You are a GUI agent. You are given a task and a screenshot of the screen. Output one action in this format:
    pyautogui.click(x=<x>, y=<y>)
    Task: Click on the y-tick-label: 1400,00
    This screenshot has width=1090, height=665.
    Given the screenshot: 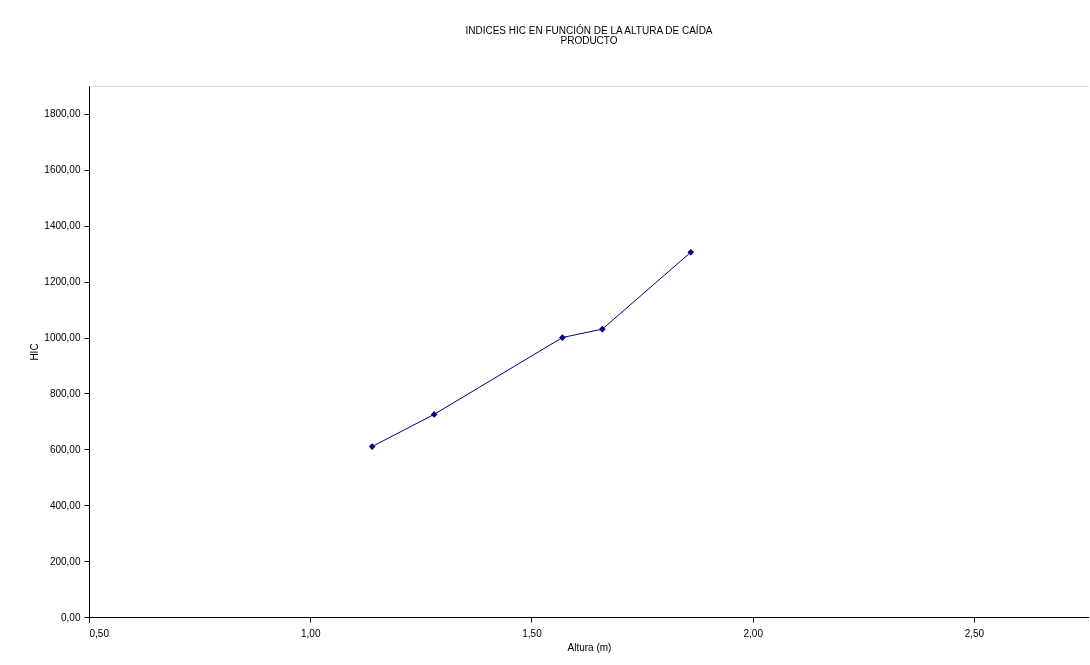 What is the action you would take?
    pyautogui.click(x=62, y=226)
    